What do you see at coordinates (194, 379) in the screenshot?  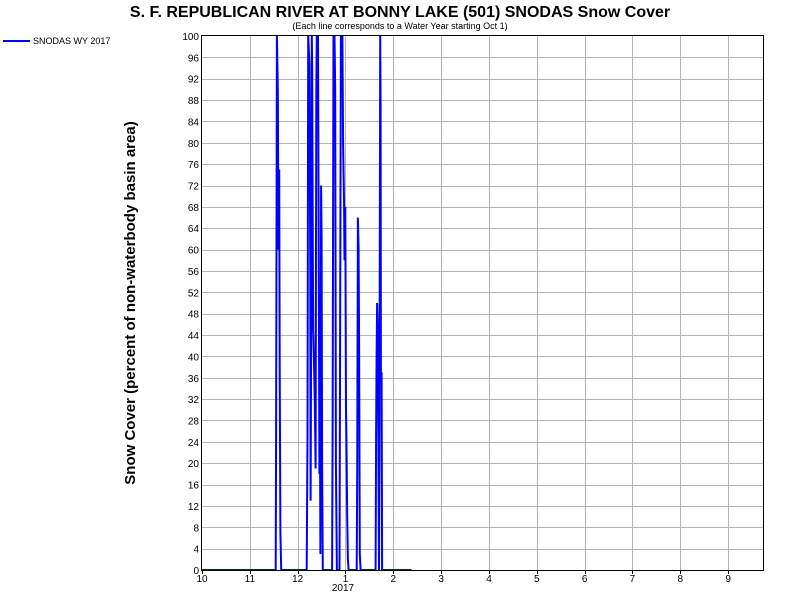 I see `y-tick-label: 36` at bounding box center [194, 379].